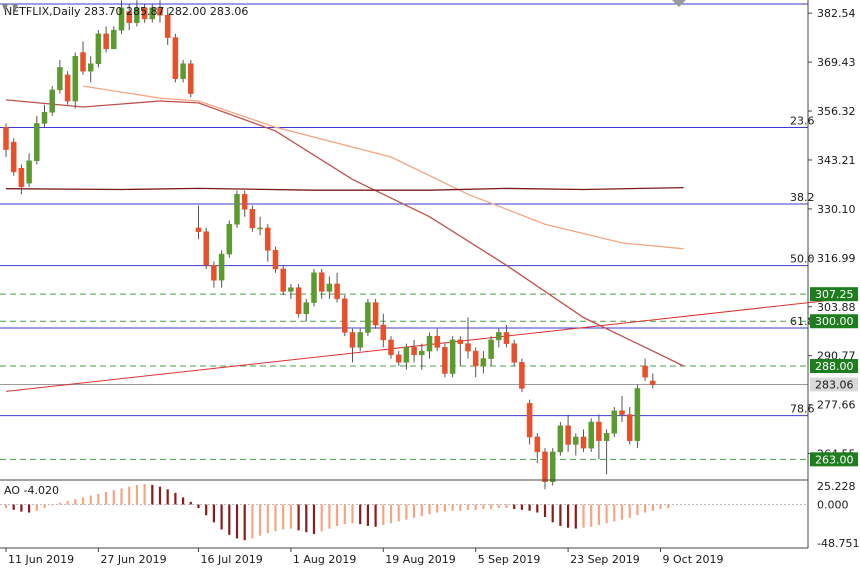 The height and width of the screenshot is (568, 860). Describe the element at coordinates (833, 505) in the screenshot. I see `ao-tick-label: 0.000` at that location.